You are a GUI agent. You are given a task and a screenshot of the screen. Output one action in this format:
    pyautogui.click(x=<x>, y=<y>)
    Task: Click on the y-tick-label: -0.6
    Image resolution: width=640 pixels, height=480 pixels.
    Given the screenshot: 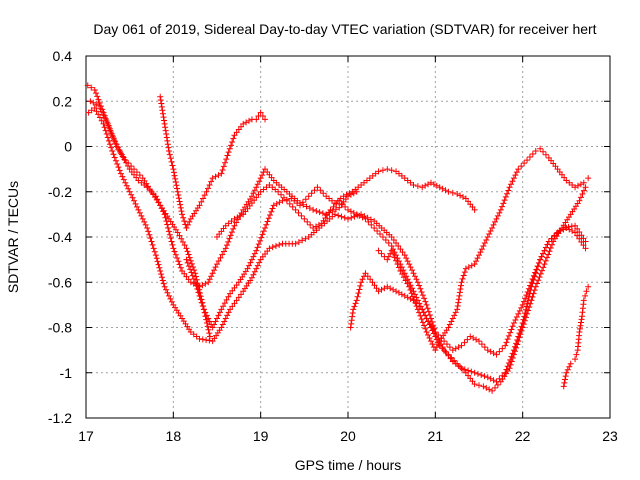 What is the action you would take?
    pyautogui.click(x=60, y=282)
    